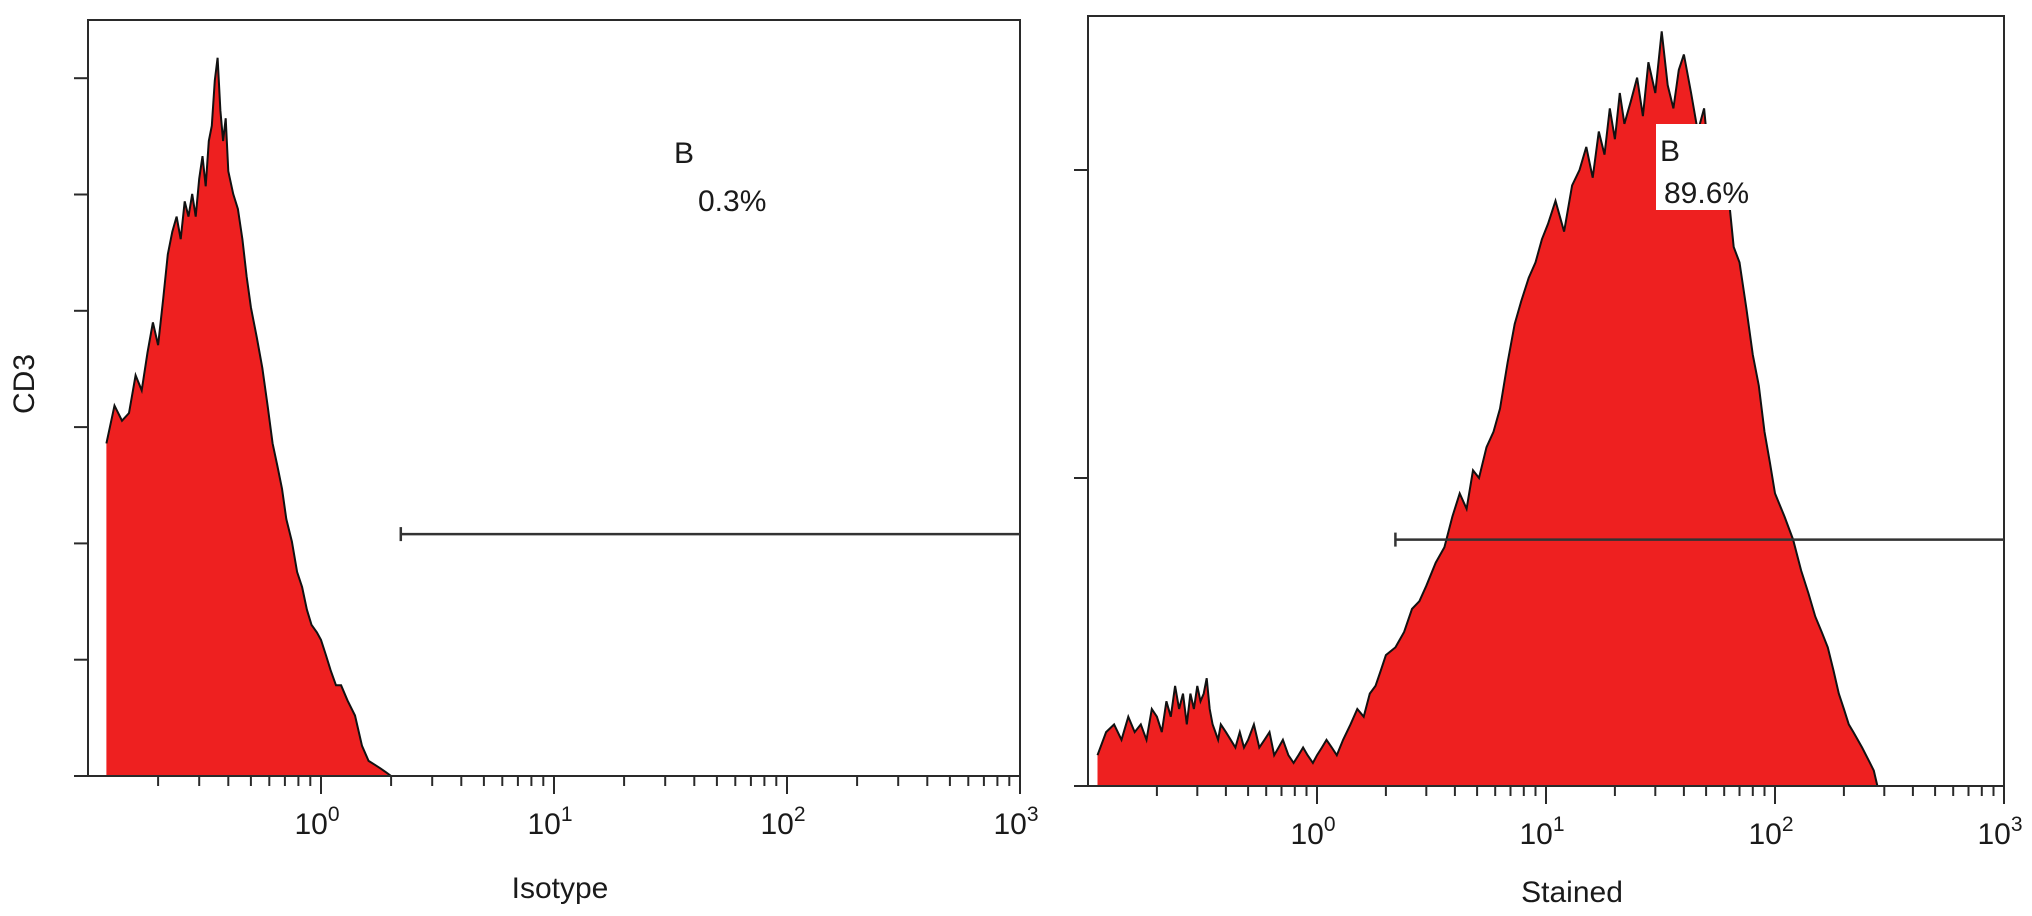 This screenshot has width=2032, height=916. What do you see at coordinates (24, 384) in the screenshot?
I see `y-axis-label: CD3` at bounding box center [24, 384].